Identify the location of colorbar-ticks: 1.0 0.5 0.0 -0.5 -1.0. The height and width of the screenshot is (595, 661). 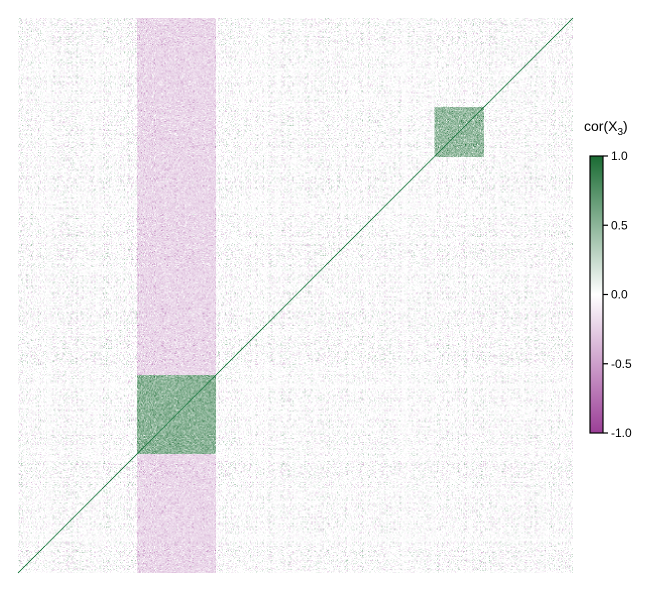
(617, 294).